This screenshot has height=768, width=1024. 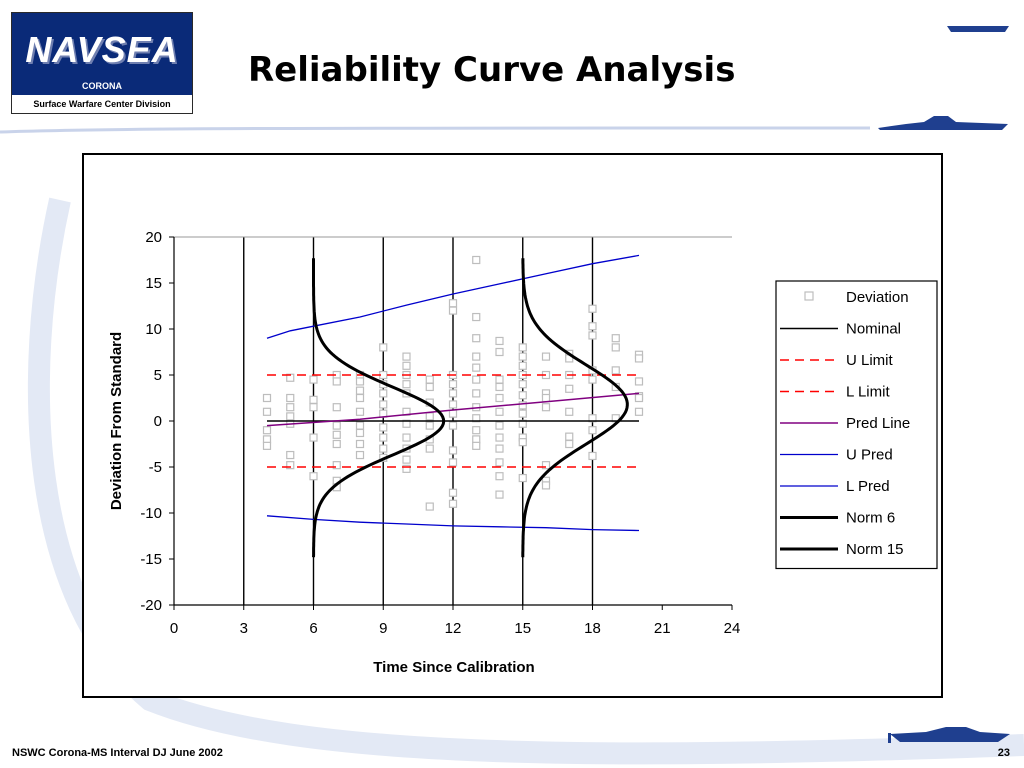 I want to click on y-axis-label: Deviation From Standard, so click(x=116, y=421).